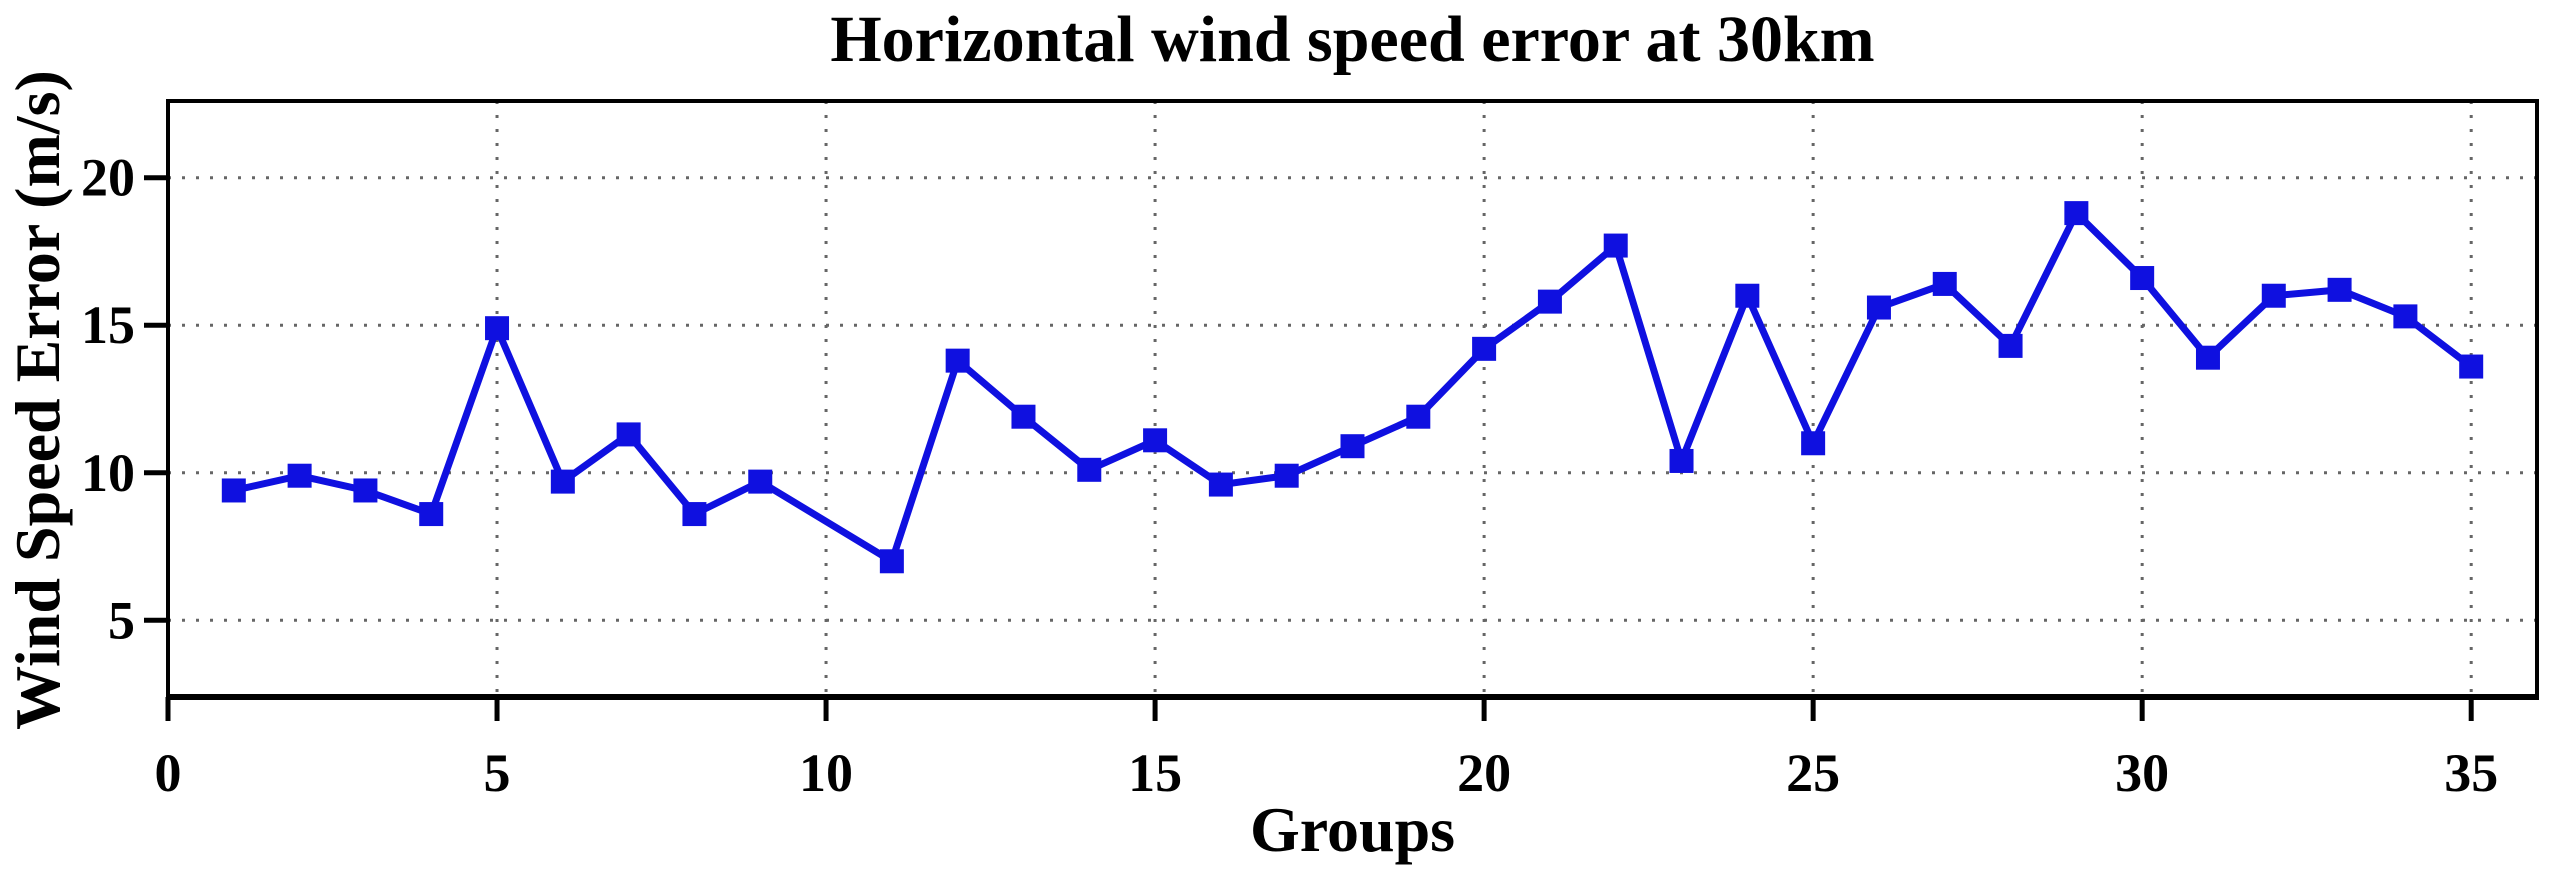  What do you see at coordinates (1352, 829) in the screenshot?
I see `x-axis-label: Groups` at bounding box center [1352, 829].